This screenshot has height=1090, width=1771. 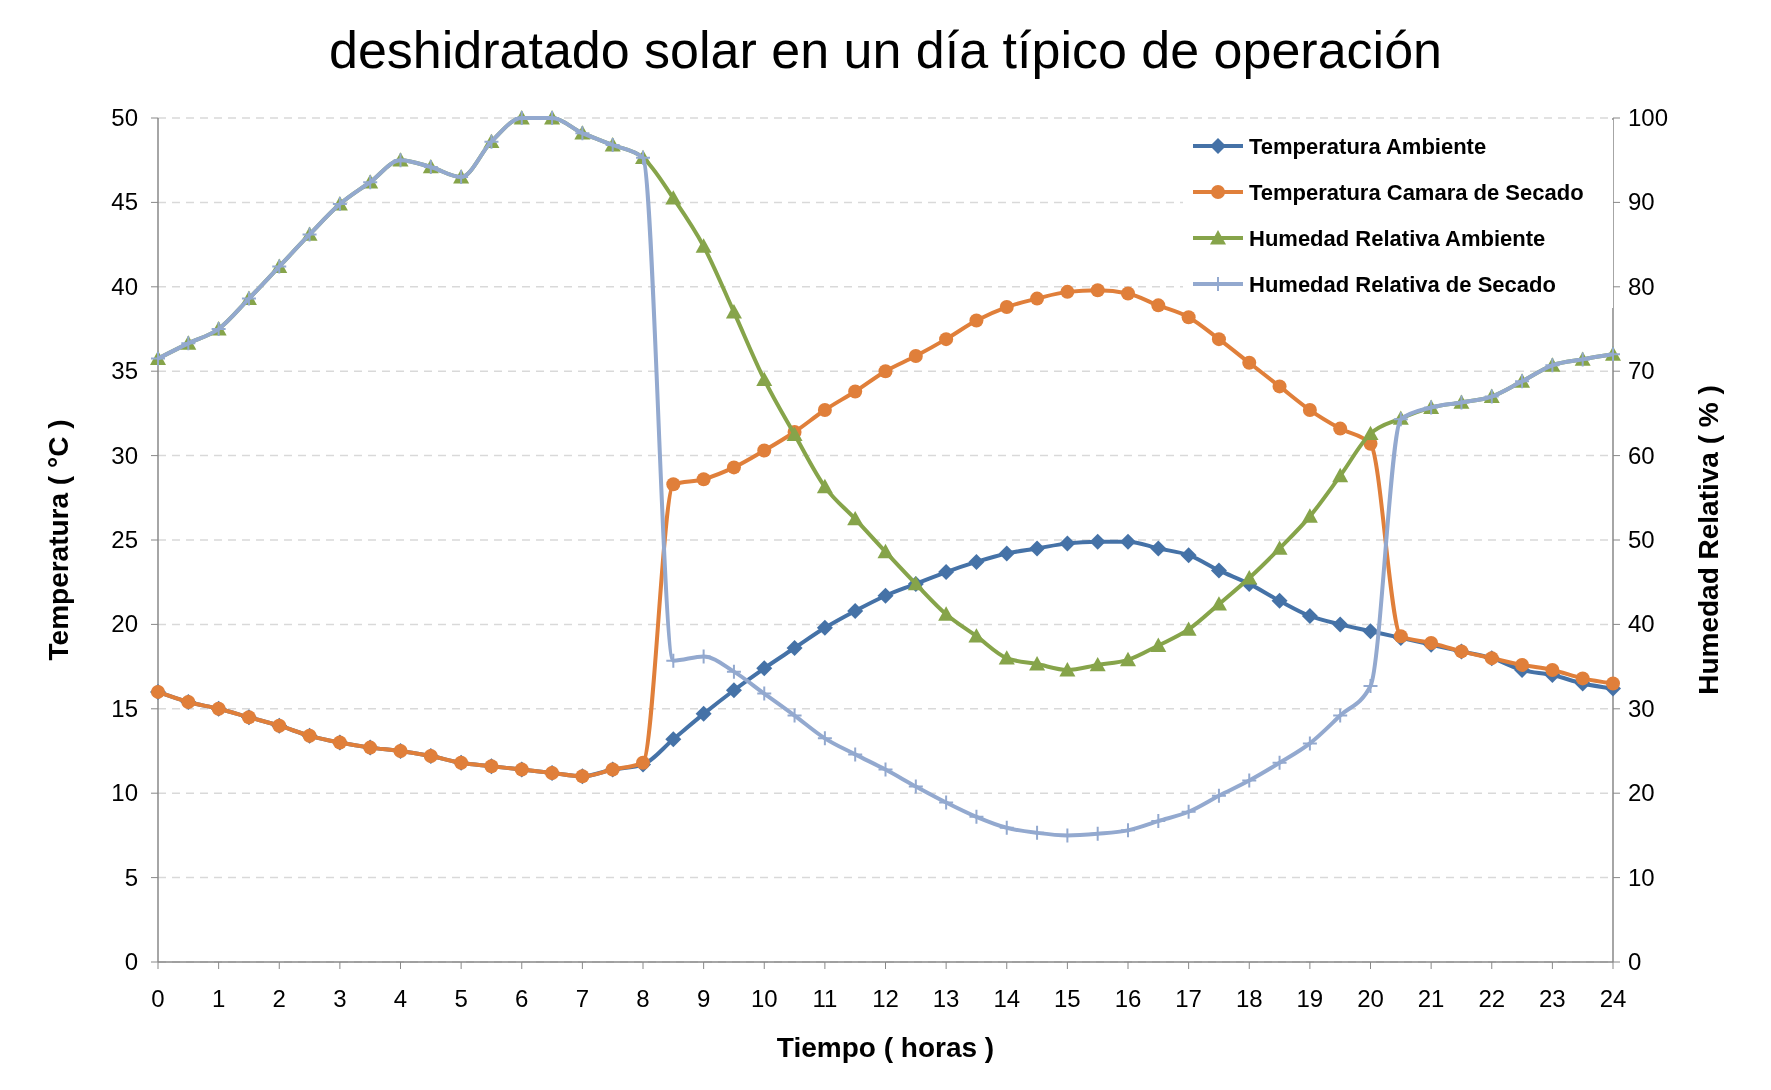 I want to click on y2-tick-label: 20, so click(x=1641, y=793).